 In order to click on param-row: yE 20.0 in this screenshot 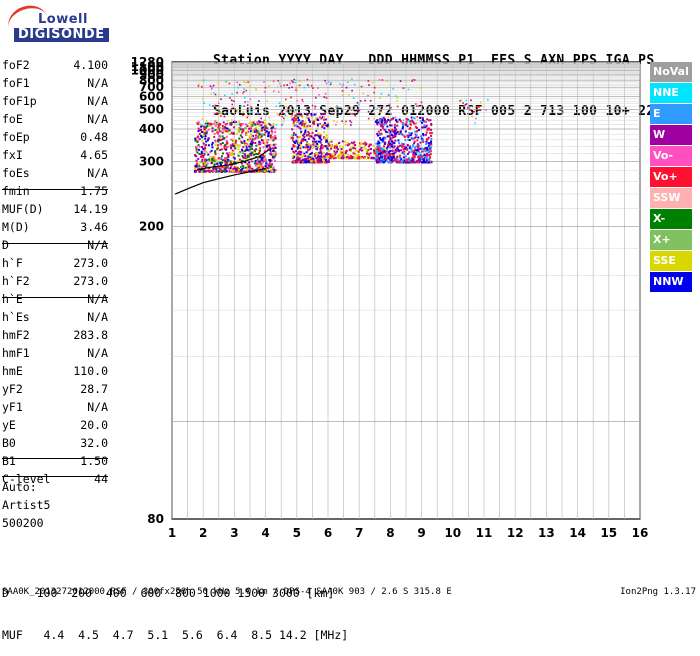, I will do `click(55, 425)`.